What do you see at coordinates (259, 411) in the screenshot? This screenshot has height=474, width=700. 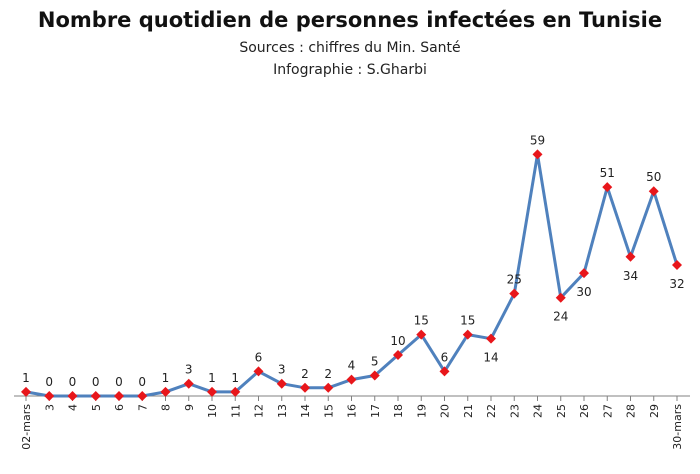 I see `x-tick-label: 12` at bounding box center [259, 411].